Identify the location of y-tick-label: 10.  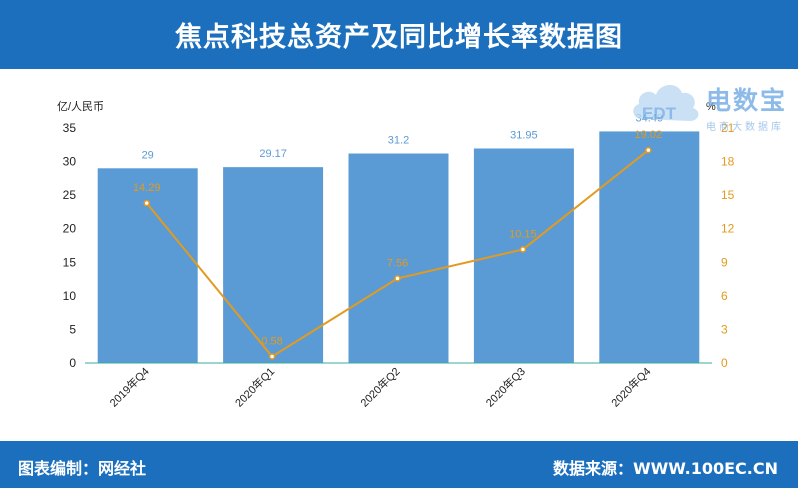
(70, 296).